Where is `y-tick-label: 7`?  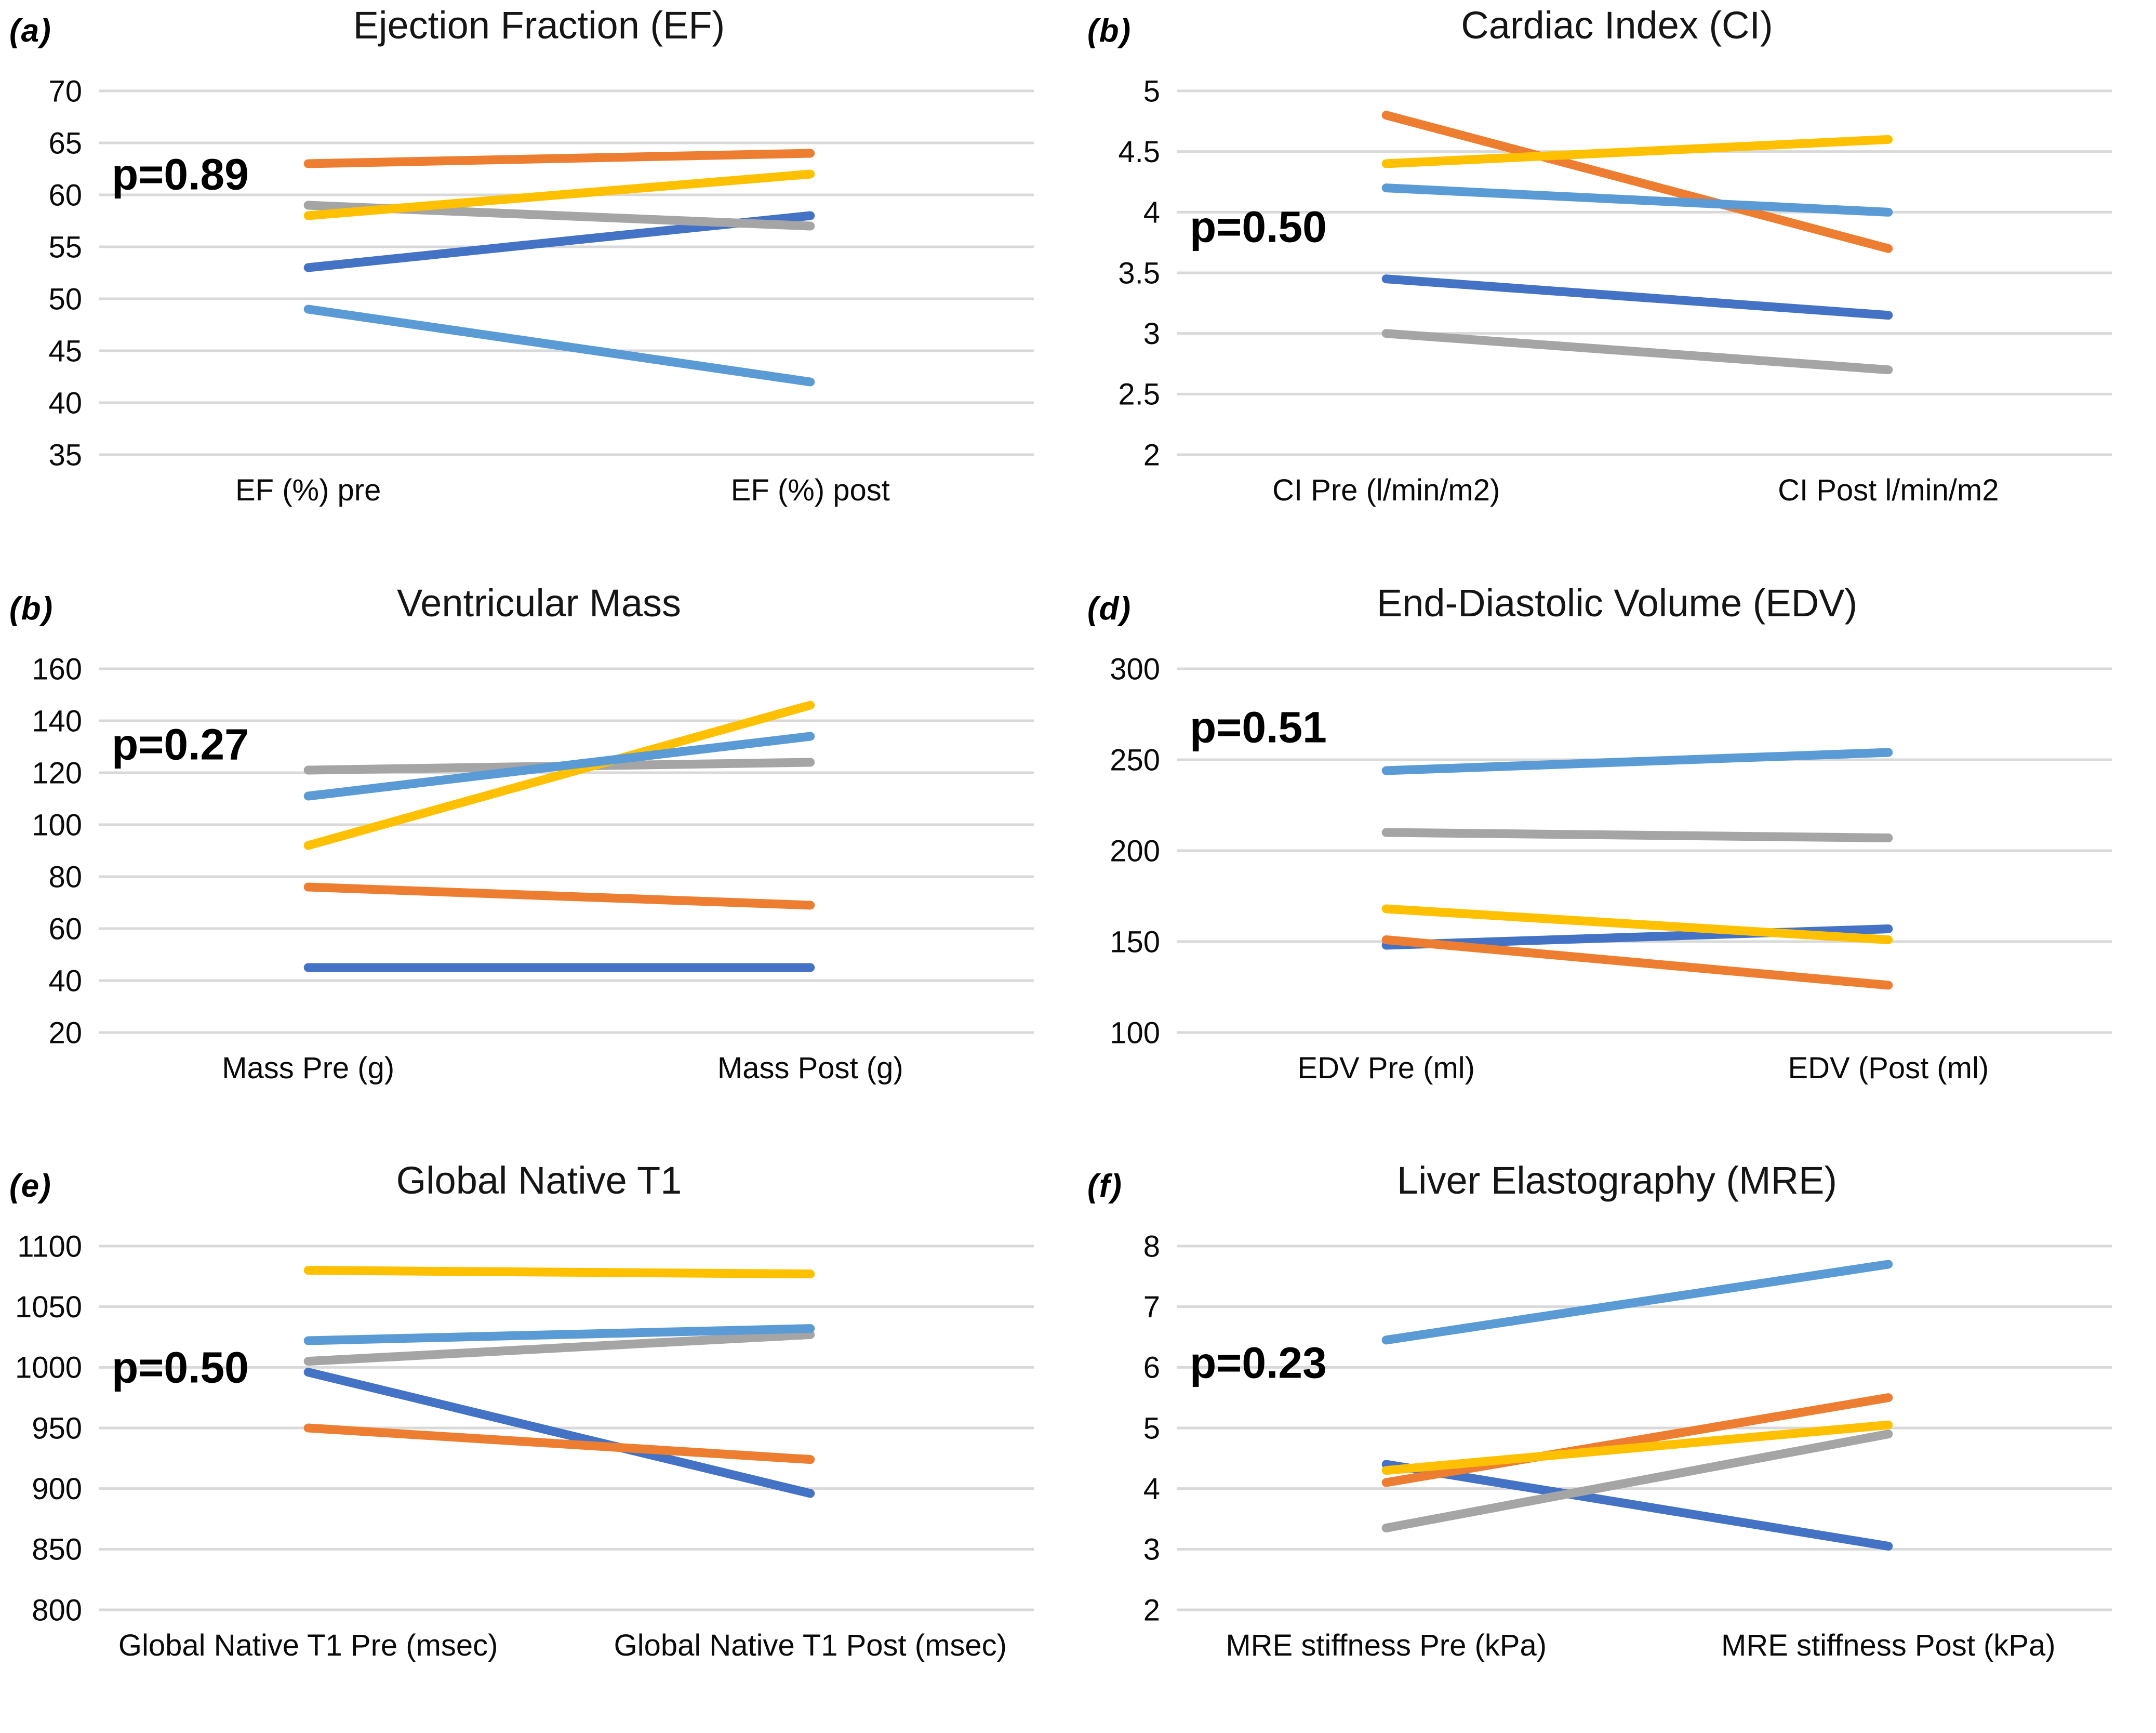 y-tick-label: 7 is located at coordinates (1151, 1307).